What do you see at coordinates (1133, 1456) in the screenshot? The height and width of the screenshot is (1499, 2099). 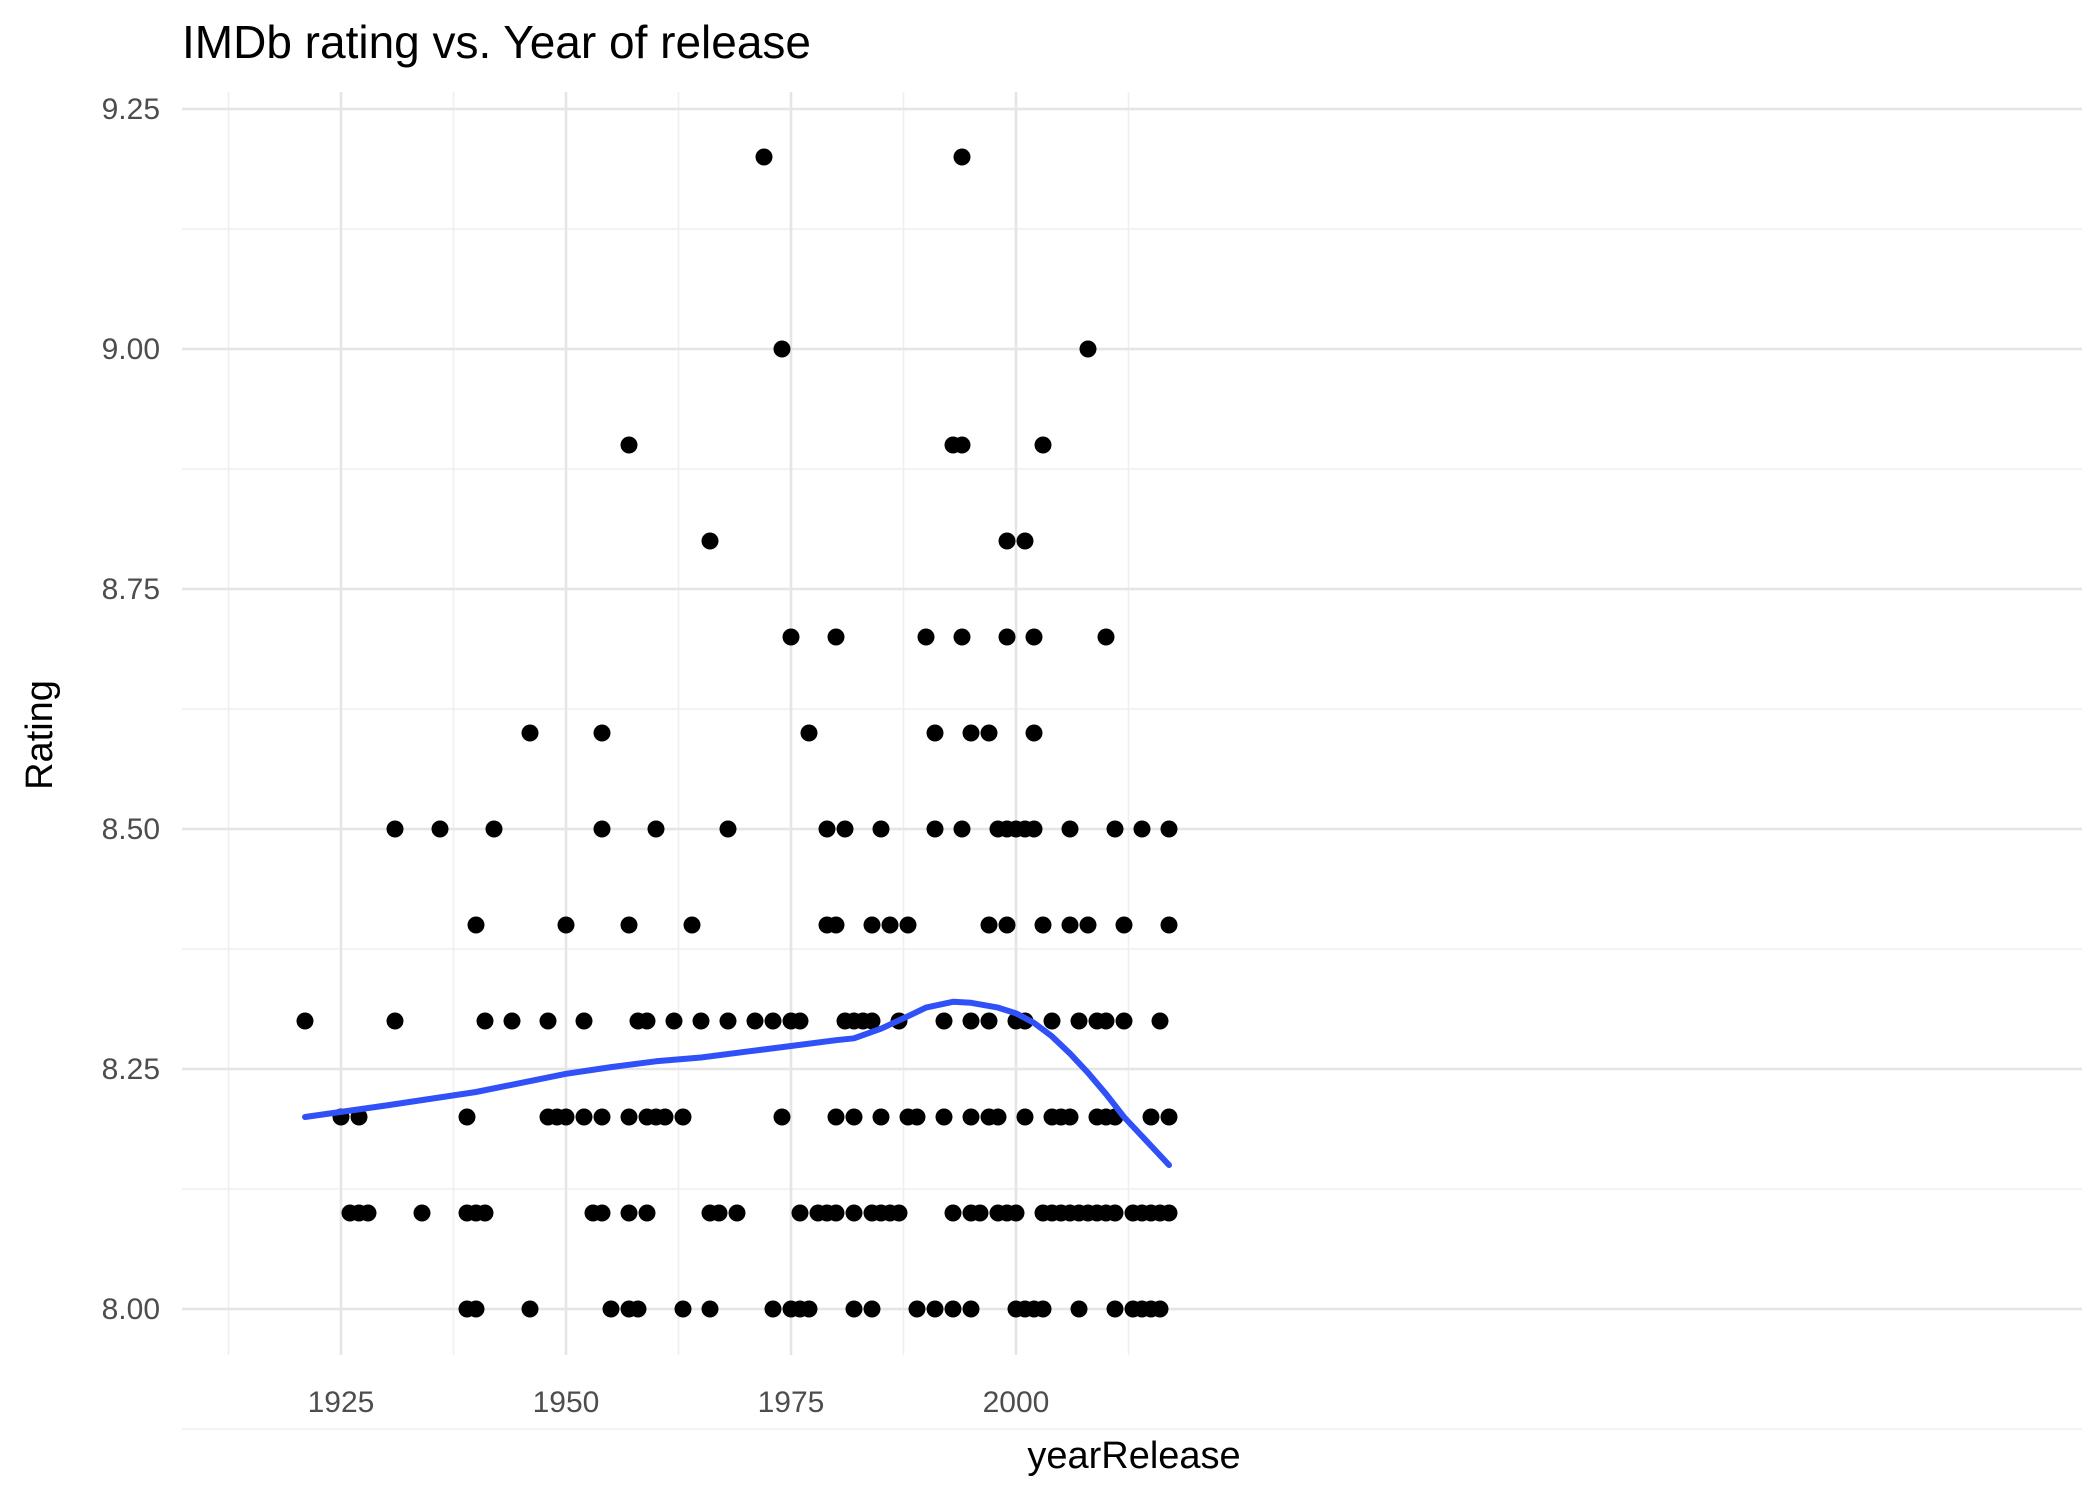 I see `x-axis-label: yearRelease` at bounding box center [1133, 1456].